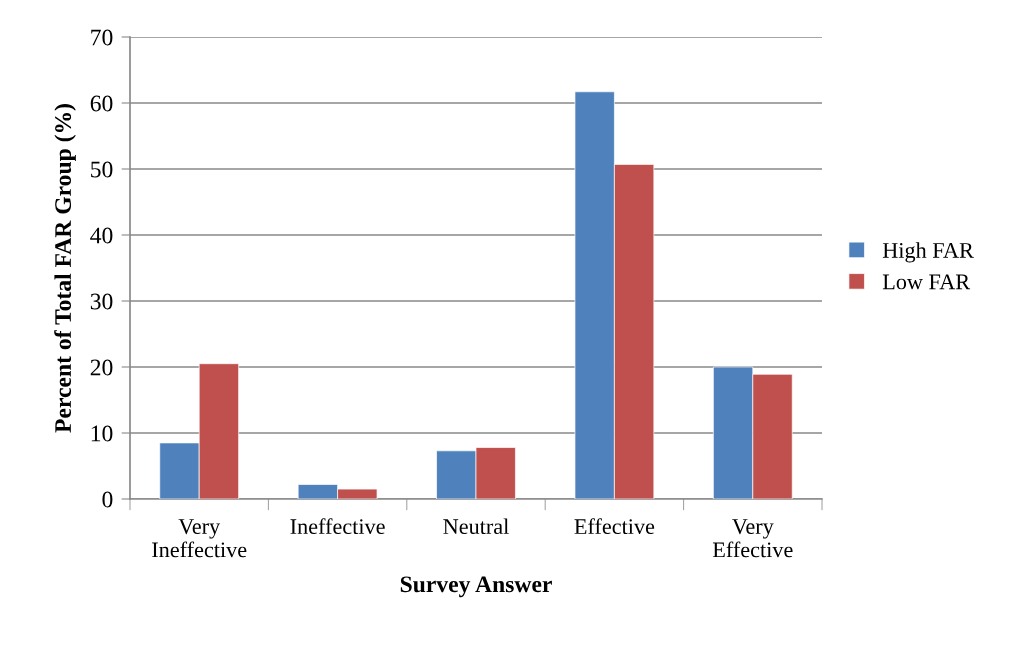 The height and width of the screenshot is (646, 1010). I want to click on y-tick-label: 30, so click(101, 301).